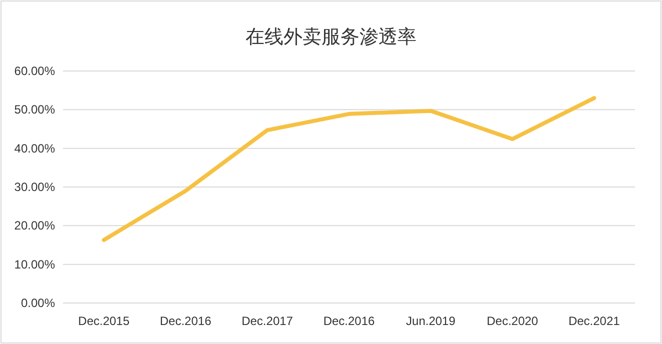  I want to click on x-tick-label: Dec.2015, so click(104, 321).